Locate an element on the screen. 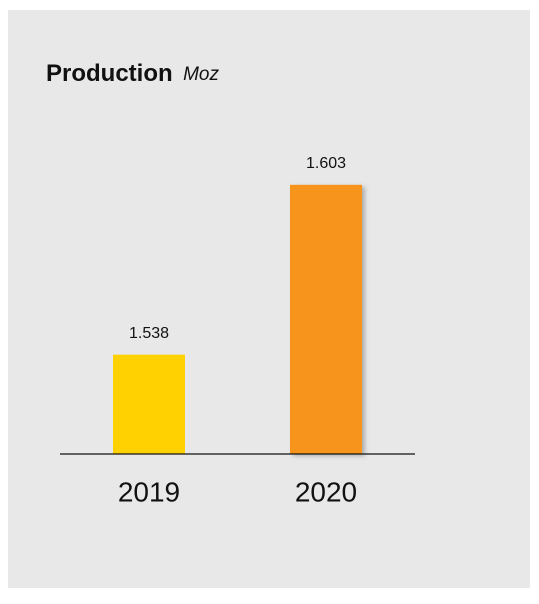 The width and height of the screenshot is (539, 604). x-tick-label: 2019 is located at coordinates (149, 491).